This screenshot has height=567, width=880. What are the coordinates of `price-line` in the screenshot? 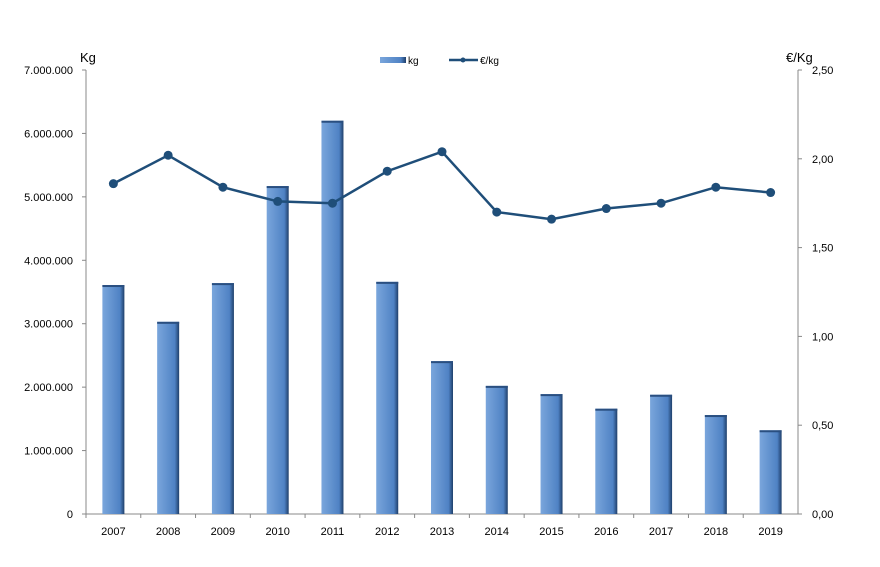 It's located at (441, 185).